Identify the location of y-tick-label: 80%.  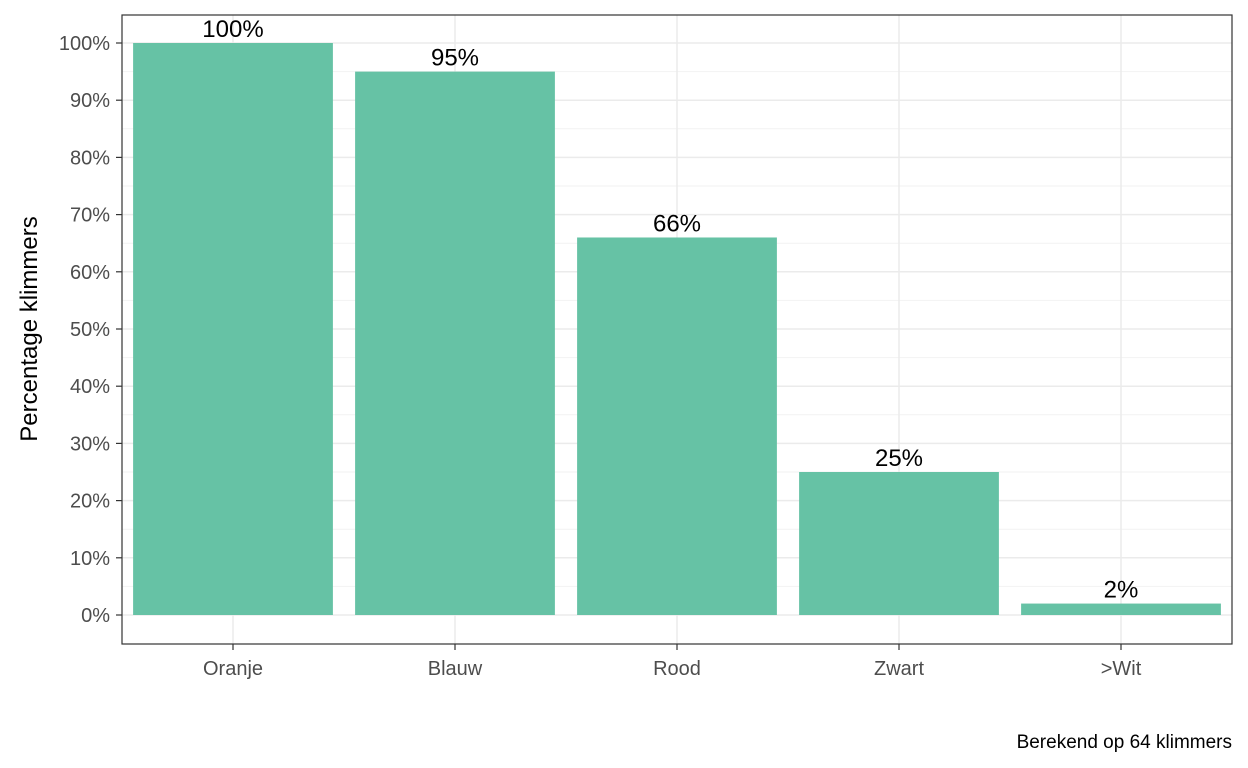
(90, 158).